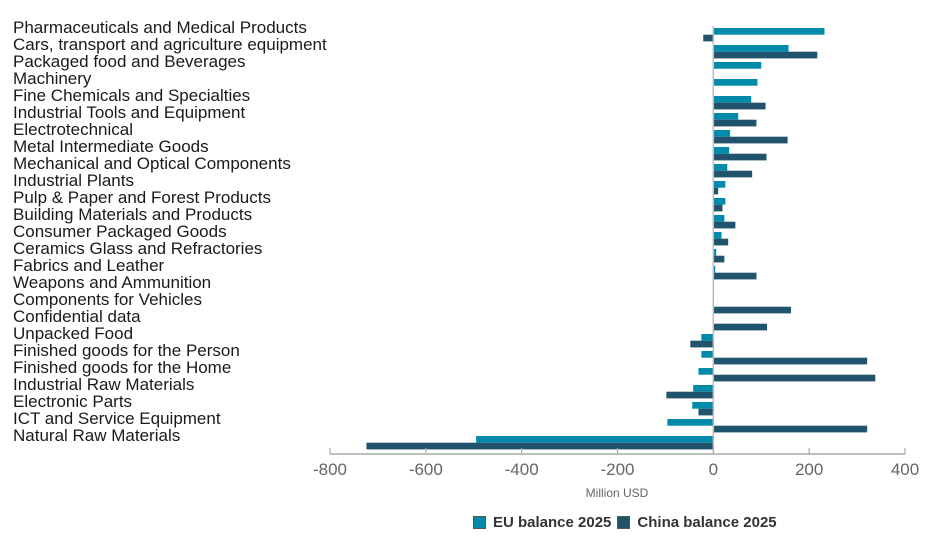  What do you see at coordinates (129, 61) in the screenshot?
I see `category-label: Packaged food and Beverages` at bounding box center [129, 61].